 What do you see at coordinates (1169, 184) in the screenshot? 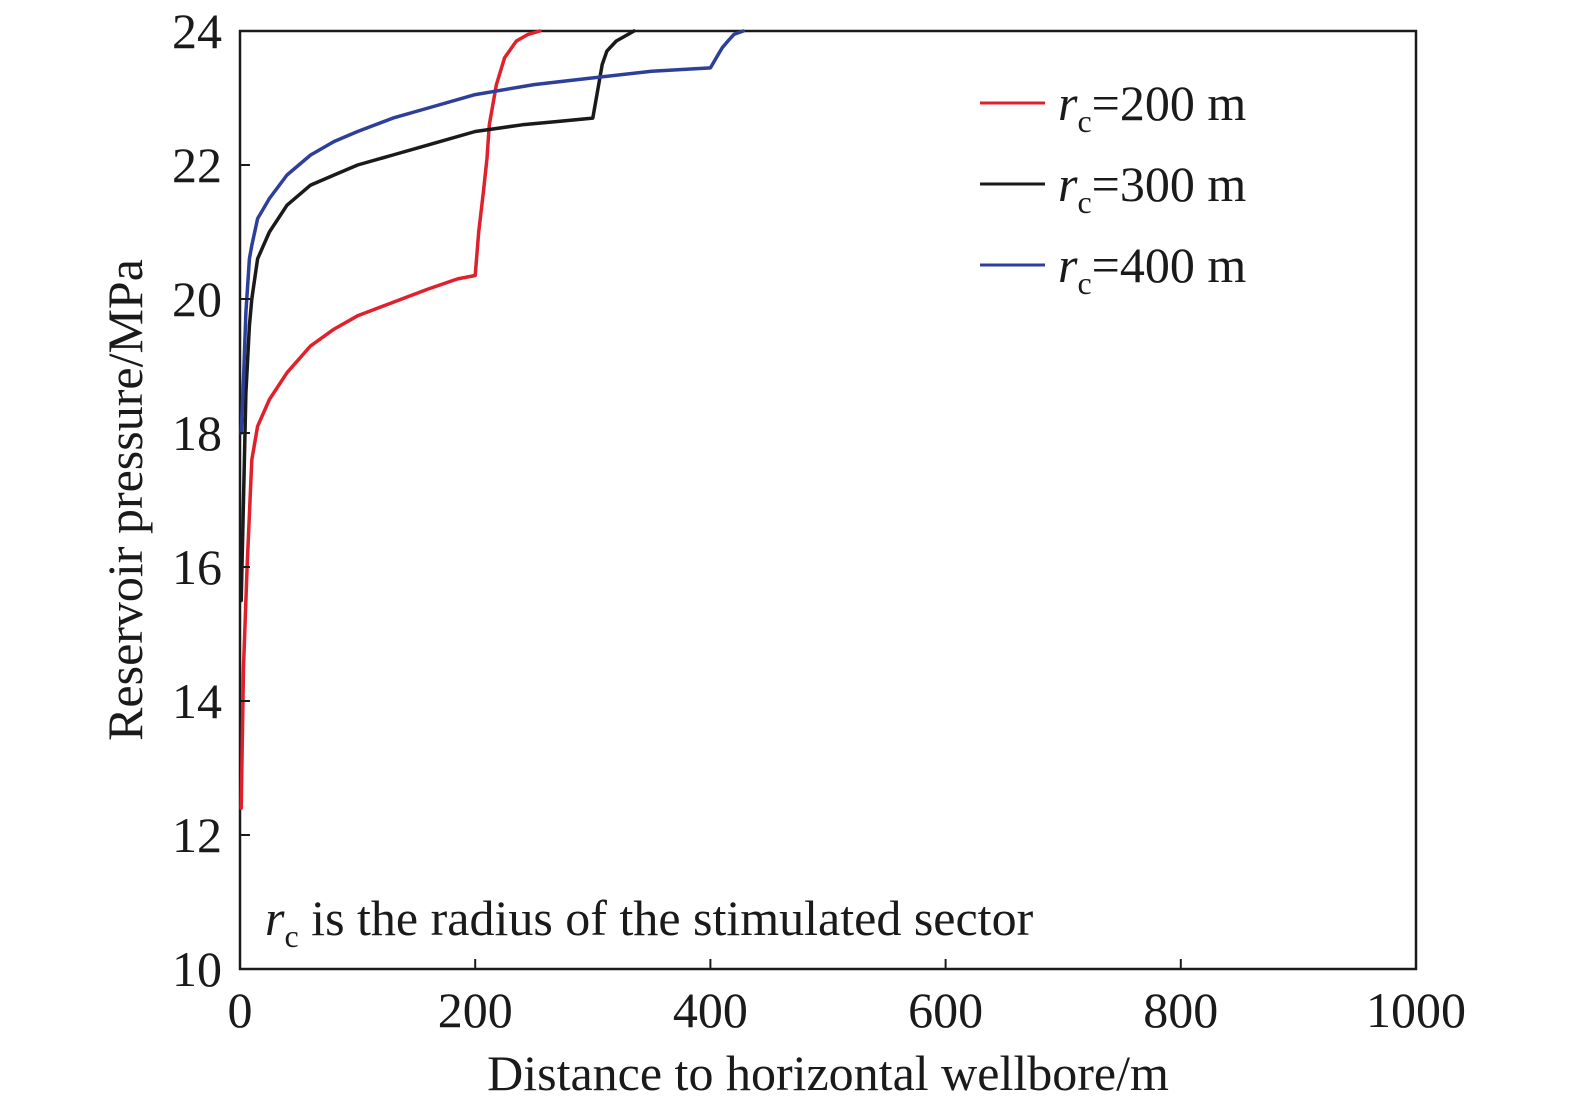
I see `legend-value: =300 m` at bounding box center [1169, 184].